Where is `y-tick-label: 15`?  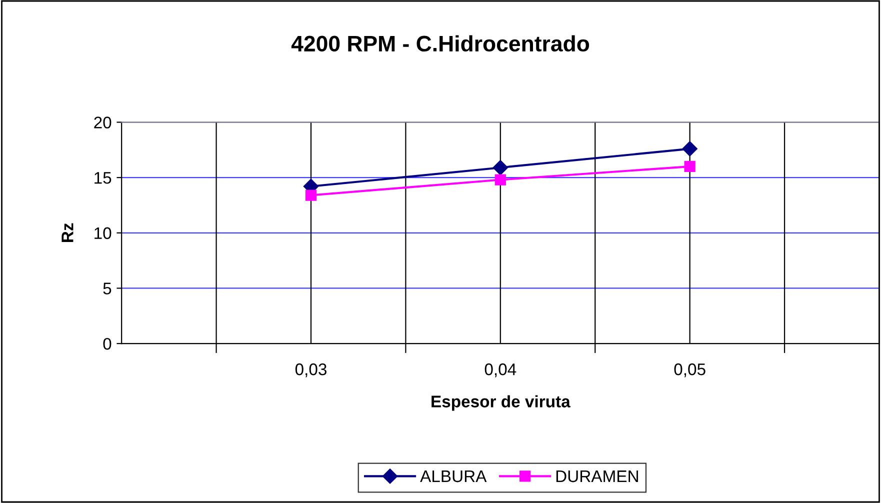
y-tick-label: 15 is located at coordinates (103, 178).